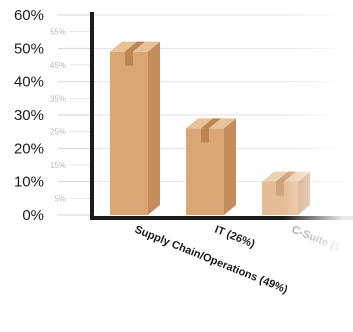  What do you see at coordinates (29, 115) in the screenshot?
I see `y-tick-label: 30%` at bounding box center [29, 115].